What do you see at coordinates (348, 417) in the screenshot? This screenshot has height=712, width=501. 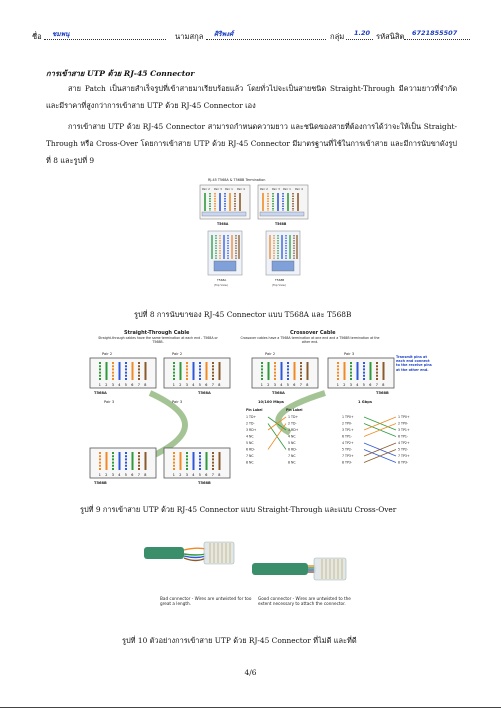 I see `gig-pin-left: 1 TP0+` at bounding box center [348, 417].